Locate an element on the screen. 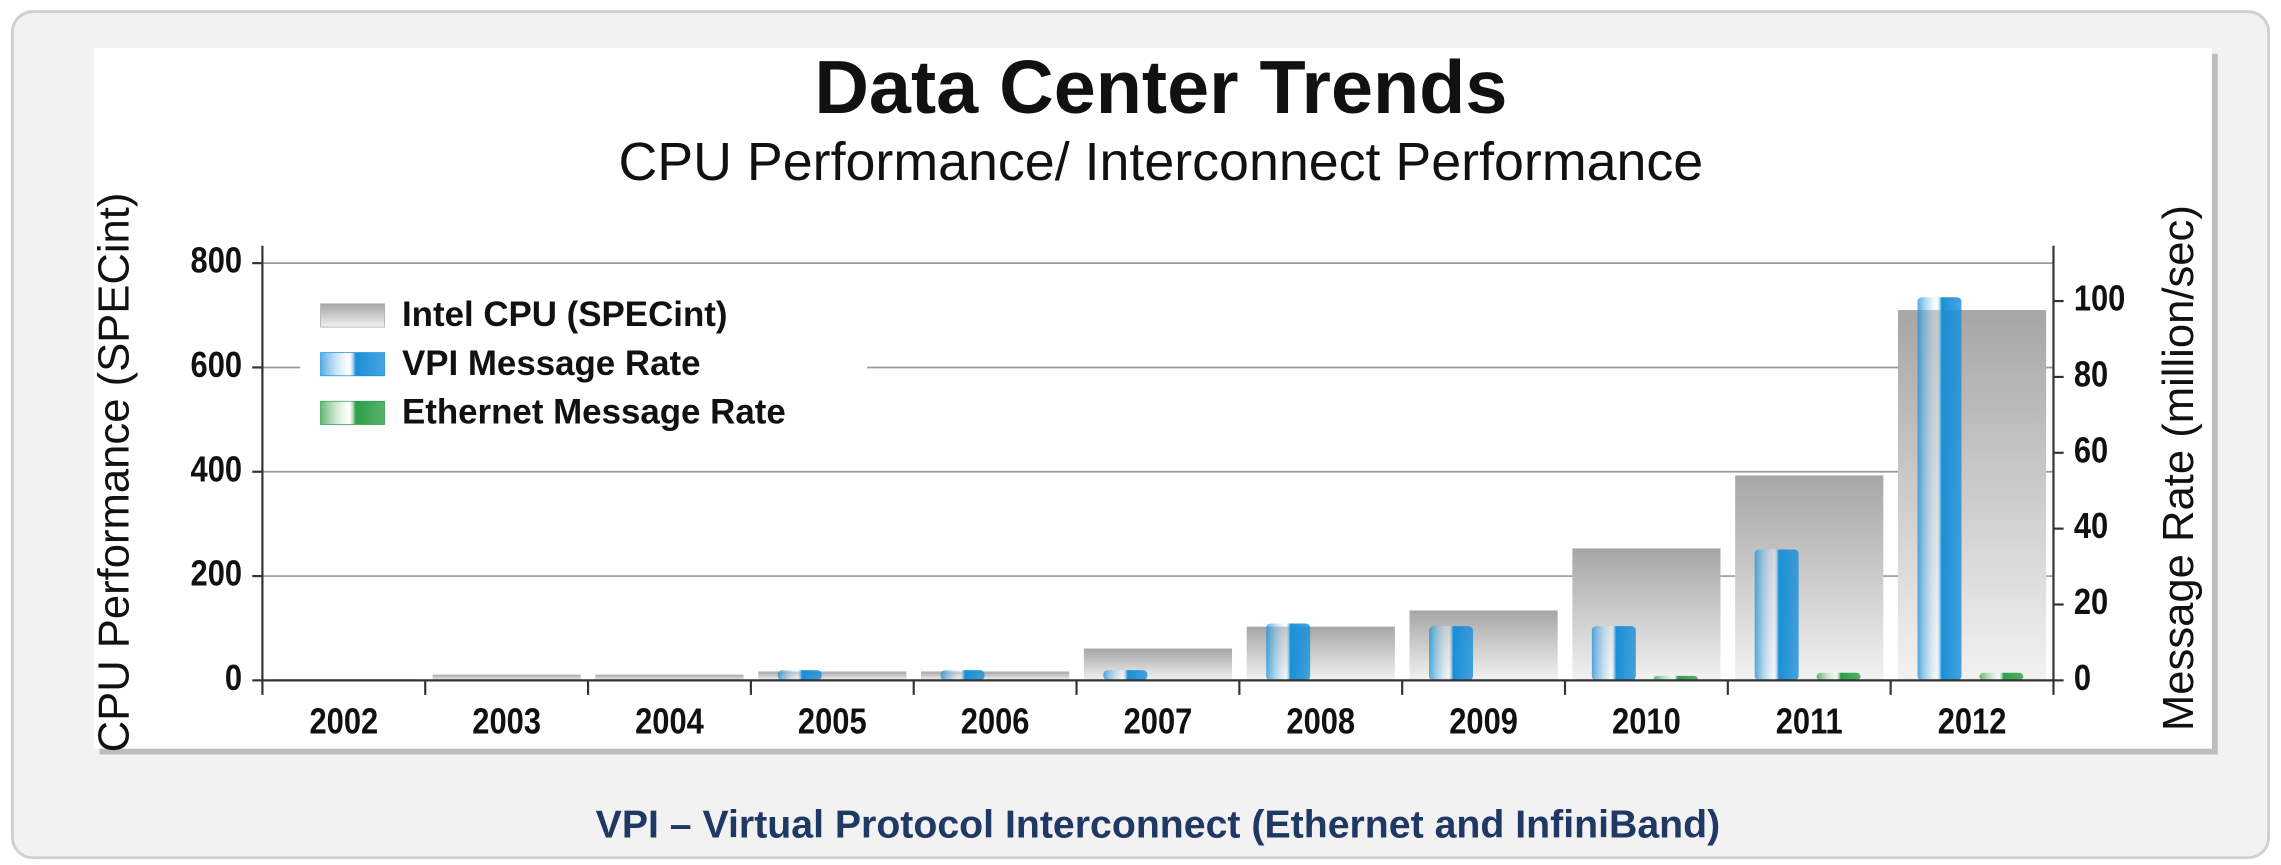 This screenshot has width=2281, height=865. y2-tick-label: 0 is located at coordinates (2082, 678).